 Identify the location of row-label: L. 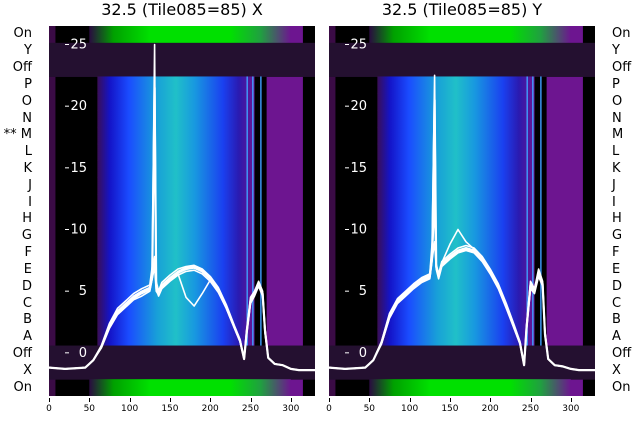
(616, 152).